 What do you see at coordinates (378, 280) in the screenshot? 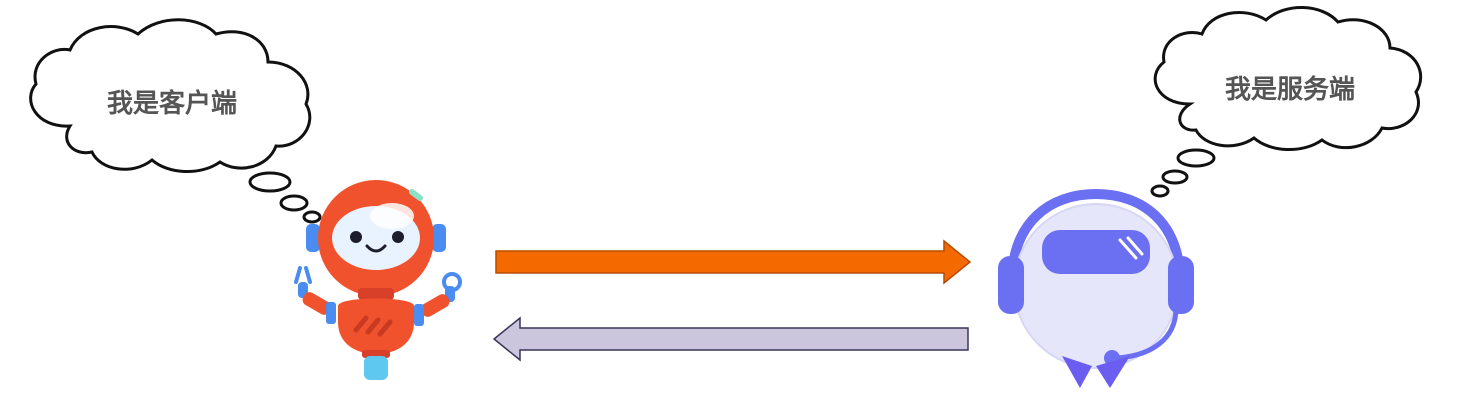
I see `client-robot` at bounding box center [378, 280].